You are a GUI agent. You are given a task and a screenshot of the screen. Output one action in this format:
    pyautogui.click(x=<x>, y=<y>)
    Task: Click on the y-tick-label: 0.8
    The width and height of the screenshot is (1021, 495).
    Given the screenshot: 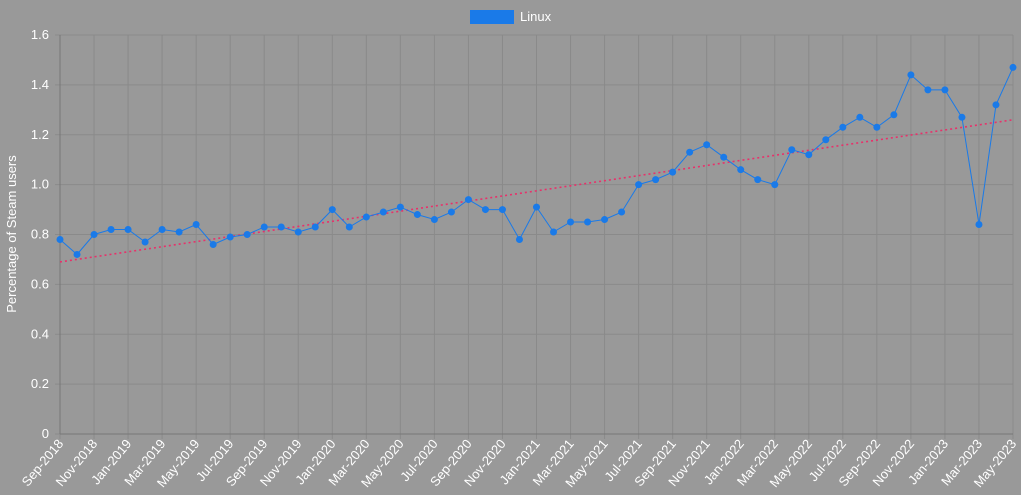 What is the action you would take?
    pyautogui.click(x=40, y=234)
    